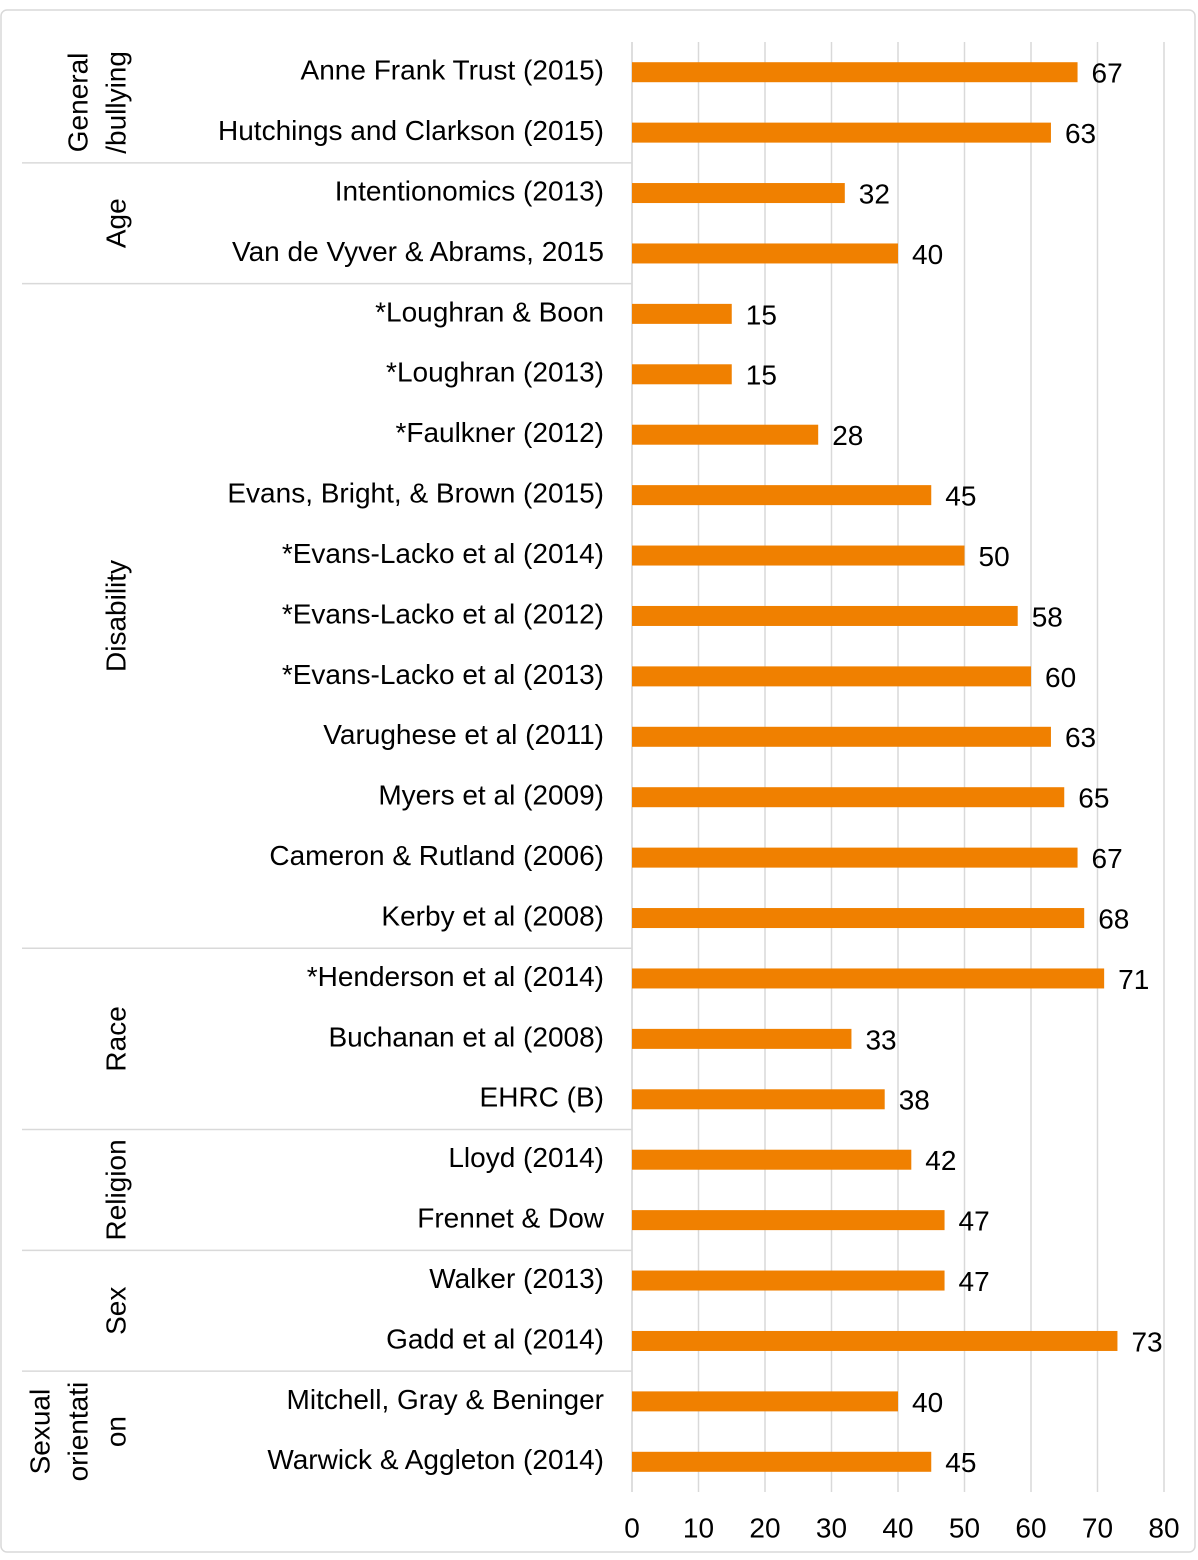 Image resolution: width=1198 pixels, height=1560 pixels. Describe the element at coordinates (511, 1218) in the screenshot. I see `y-tick-label: Frennet & Dow` at that location.